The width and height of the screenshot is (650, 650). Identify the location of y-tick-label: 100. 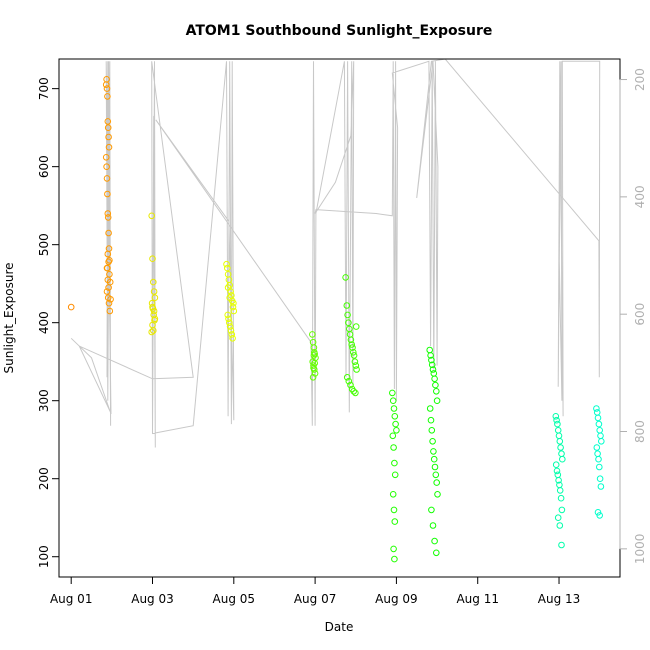
(44, 556).